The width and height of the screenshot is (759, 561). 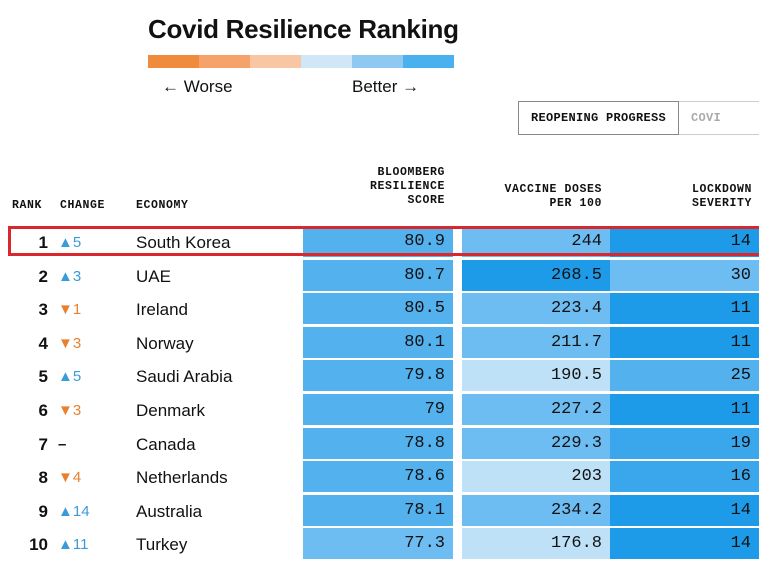 What do you see at coordinates (536, 443) in the screenshot?
I see `vaccine-doses-cell: 229.3` at bounding box center [536, 443].